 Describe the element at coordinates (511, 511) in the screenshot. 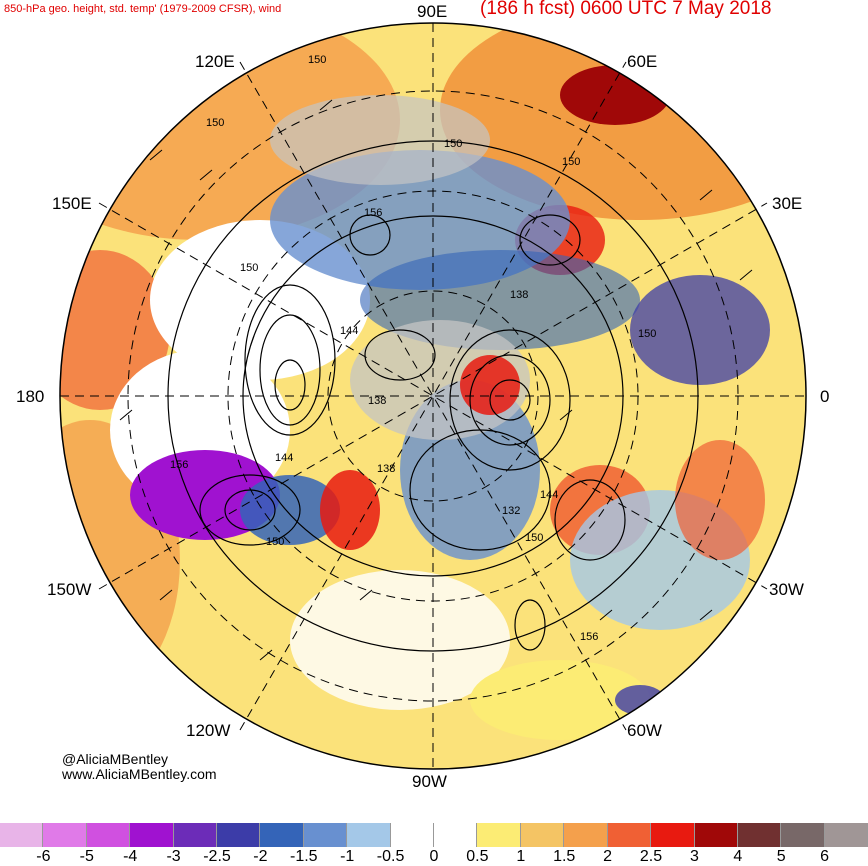

I see `contour-label: 132` at that location.